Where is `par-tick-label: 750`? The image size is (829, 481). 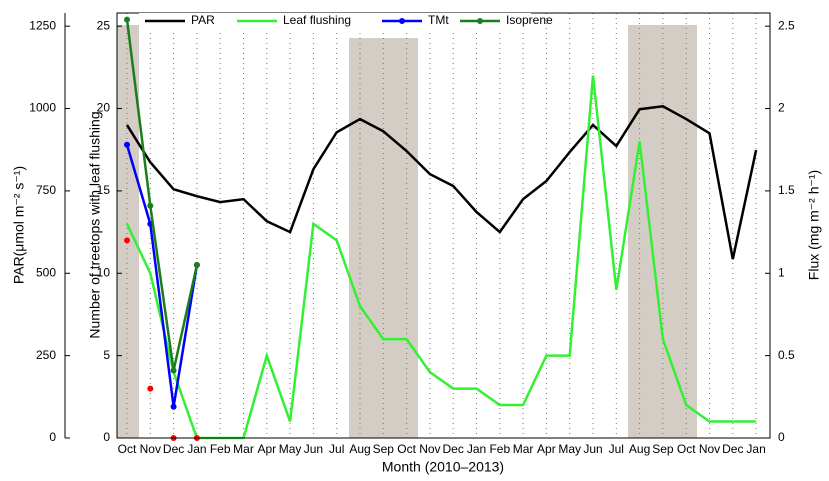
par-tick-label: 750 is located at coordinates (46, 190).